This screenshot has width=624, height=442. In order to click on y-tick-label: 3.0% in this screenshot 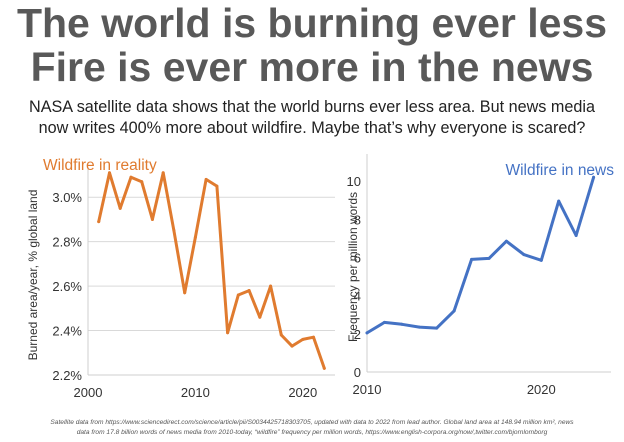, I will do `click(67, 197)`.